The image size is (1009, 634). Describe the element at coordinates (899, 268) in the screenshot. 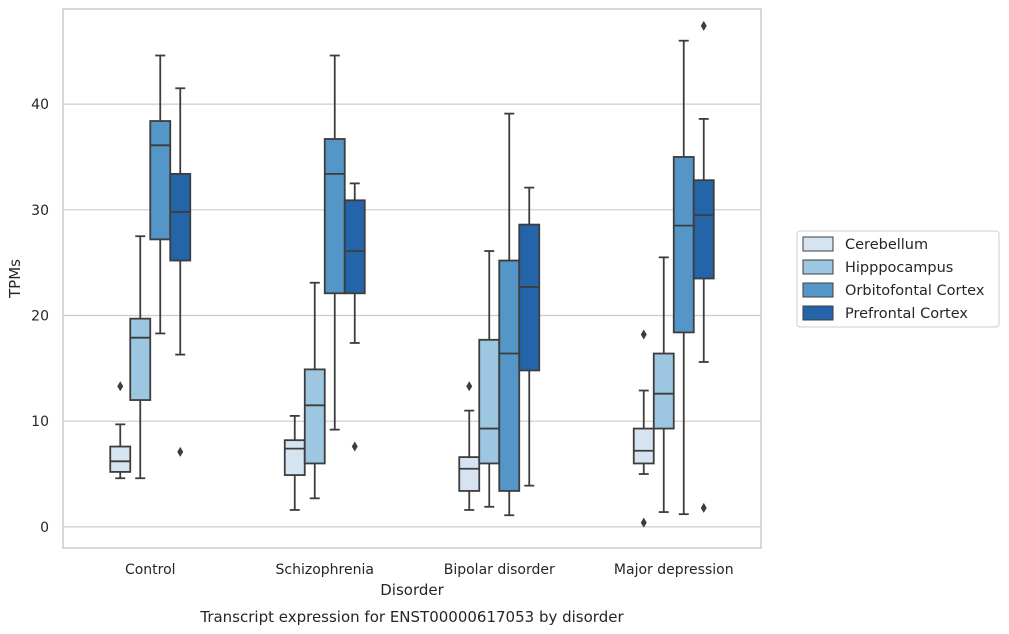

I see `legend-label: Hipppocampus` at that location.